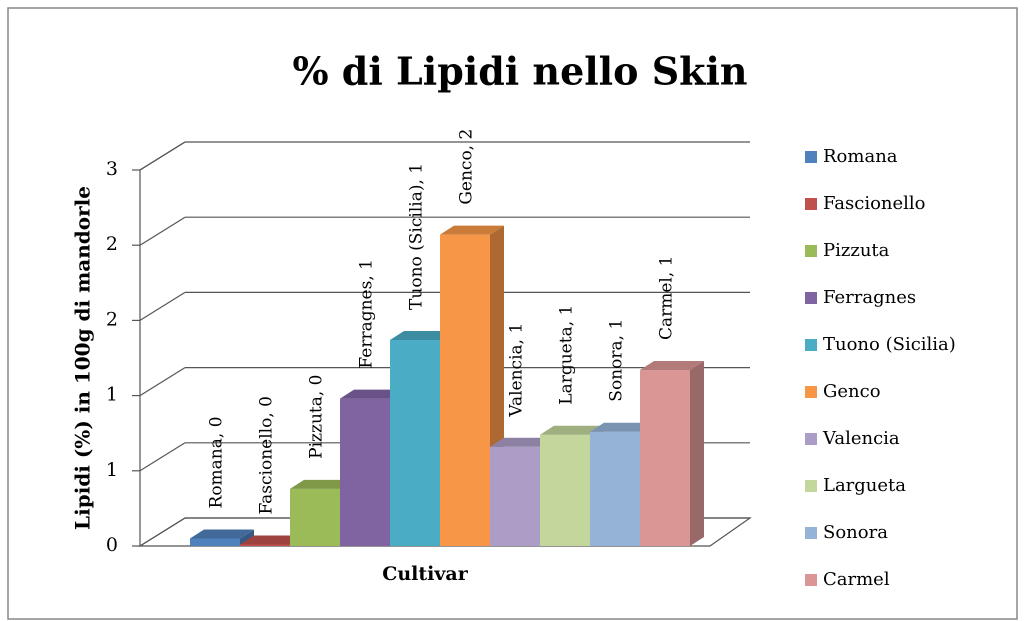 Image resolution: width=1026 pixels, height=621 pixels. Describe the element at coordinates (617, 360) in the screenshot. I see `data-label: Sonora, 1` at that location.